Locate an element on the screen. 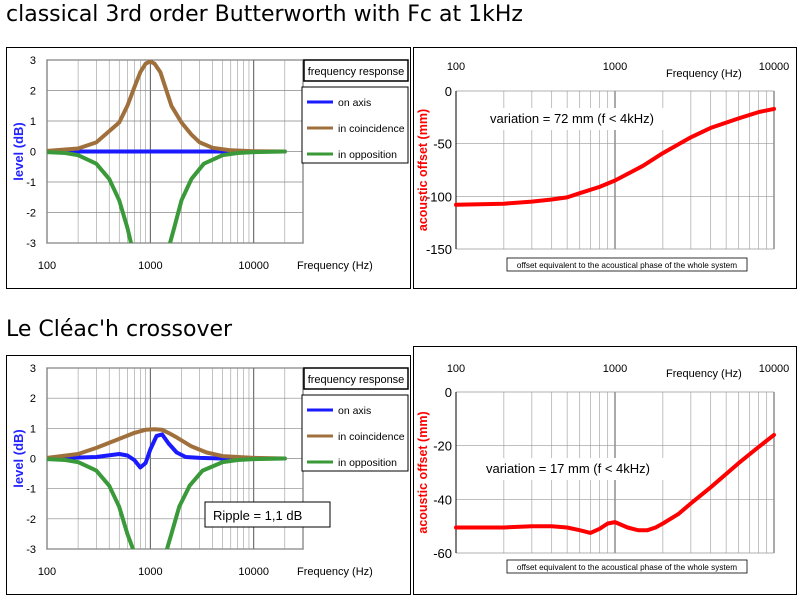 This screenshot has width=800, height=600. variation-annotation: variation = 72 mm (f < 4kHz) is located at coordinates (572, 118).